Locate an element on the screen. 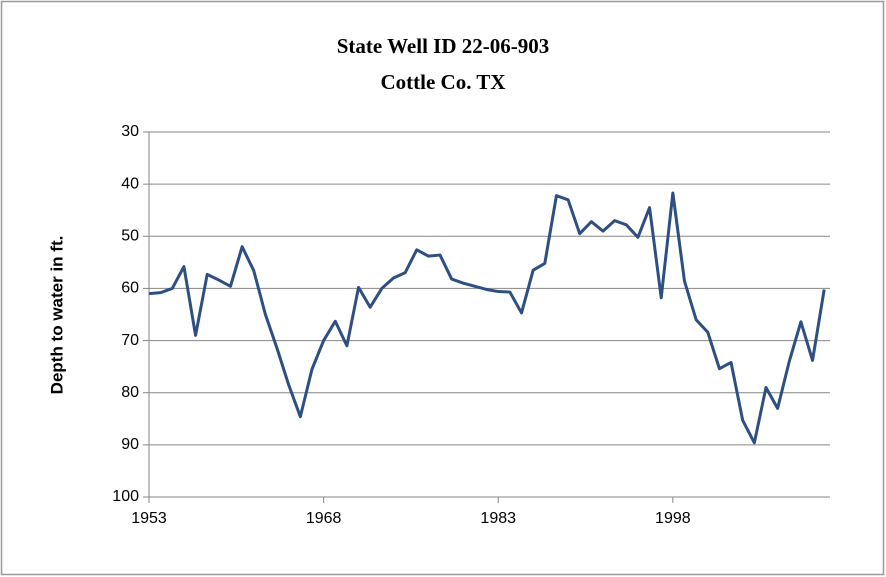 The width and height of the screenshot is (886, 577). y-tick-label: 80 is located at coordinates (130, 392).